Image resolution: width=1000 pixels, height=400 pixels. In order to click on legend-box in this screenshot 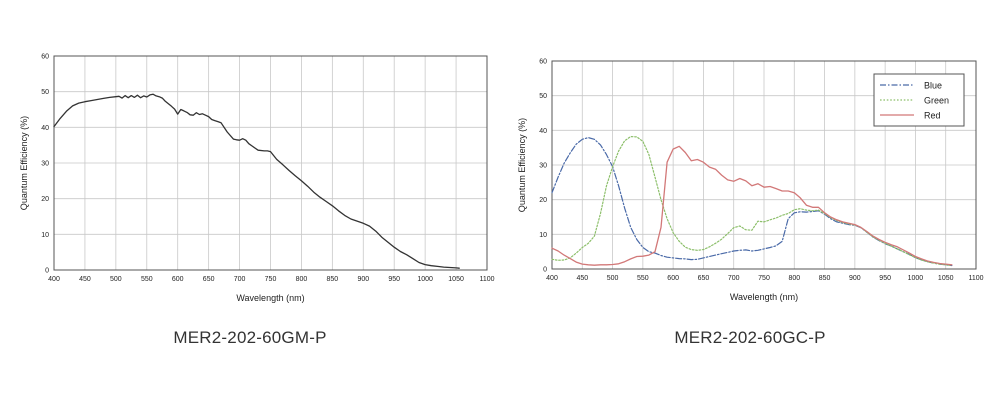, I will do `click(919, 100)`.